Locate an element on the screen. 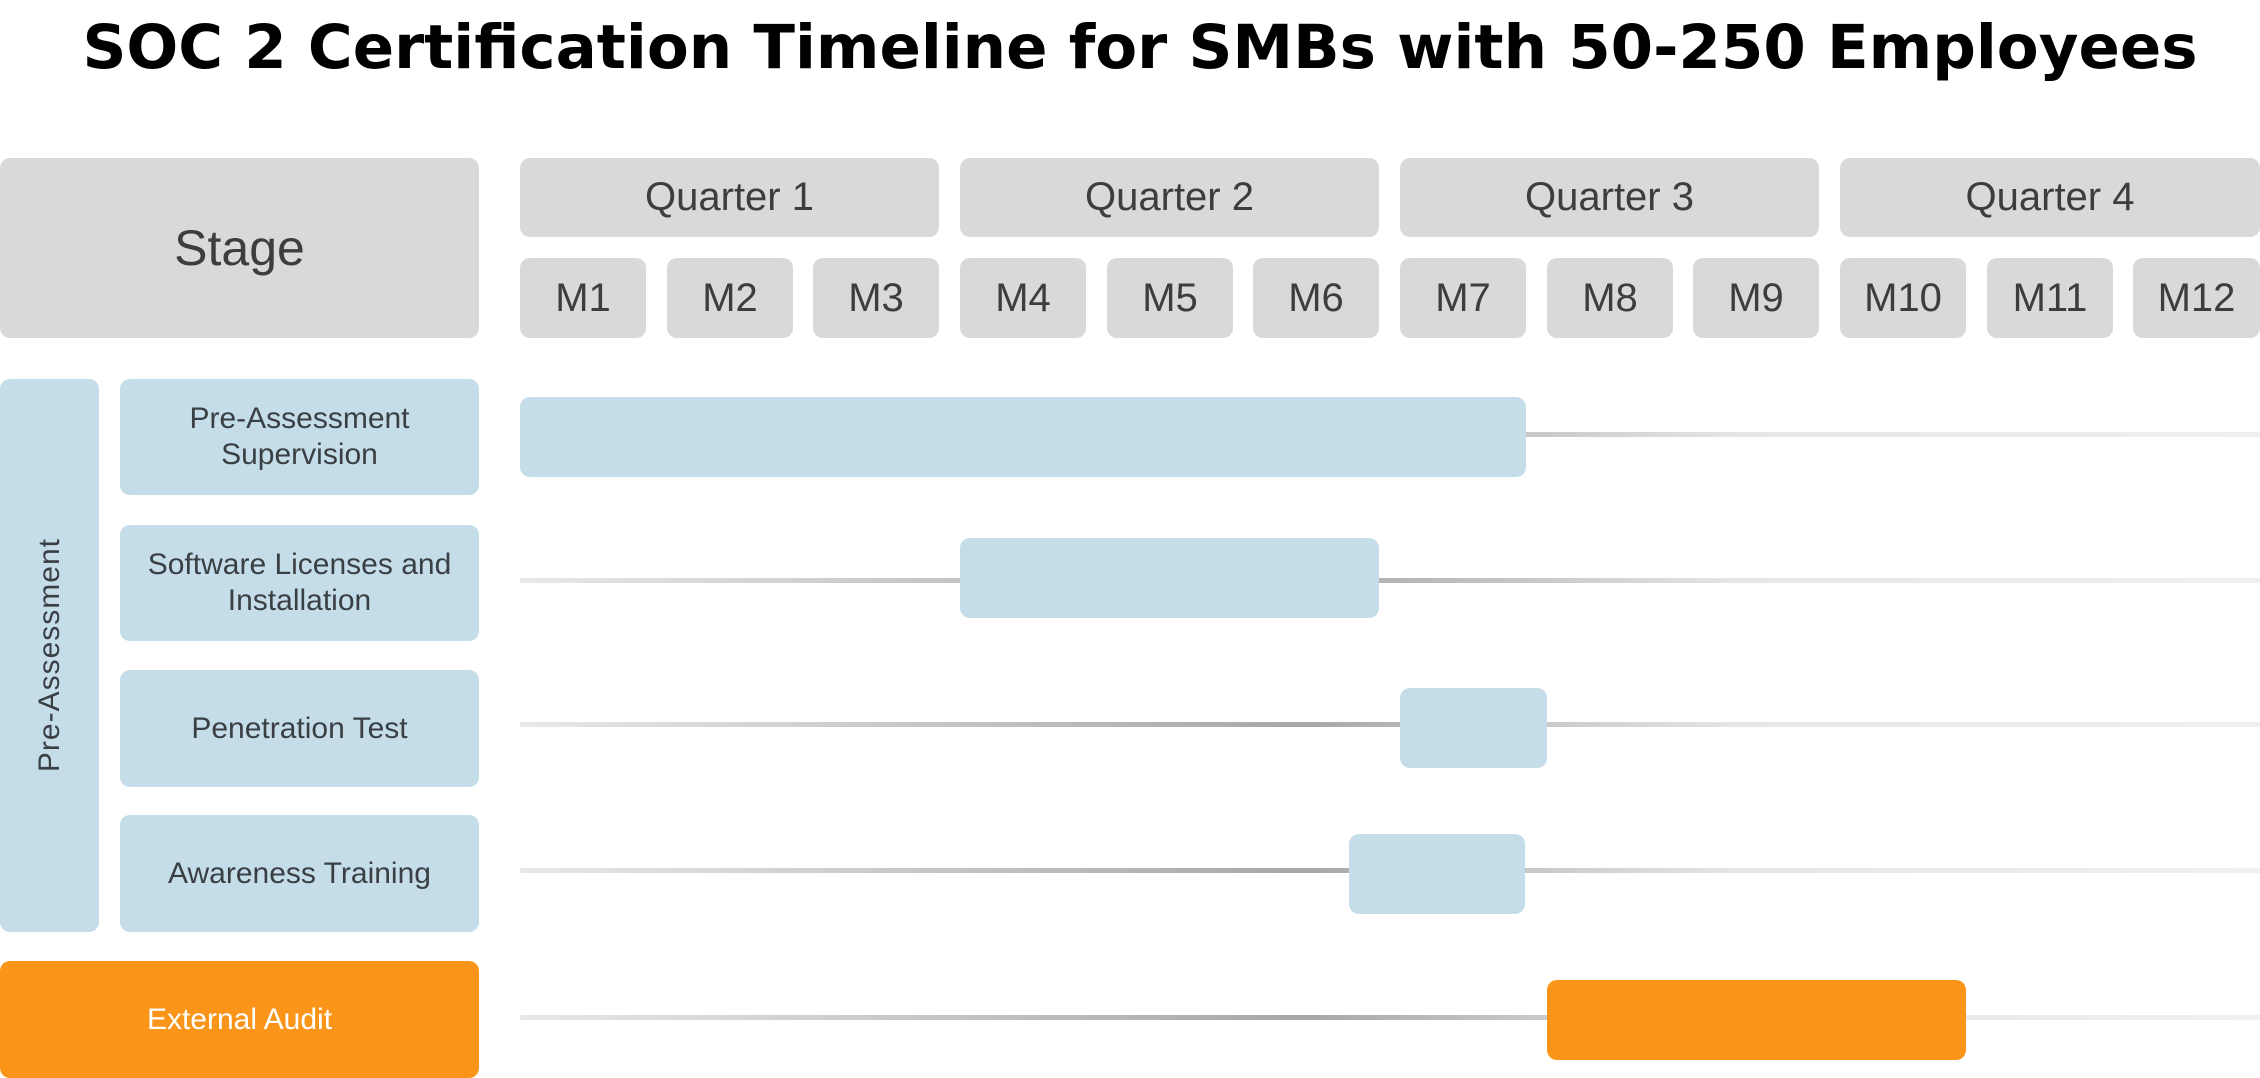  pre-assessment-group: Pre-Assessment is located at coordinates (49, 655).